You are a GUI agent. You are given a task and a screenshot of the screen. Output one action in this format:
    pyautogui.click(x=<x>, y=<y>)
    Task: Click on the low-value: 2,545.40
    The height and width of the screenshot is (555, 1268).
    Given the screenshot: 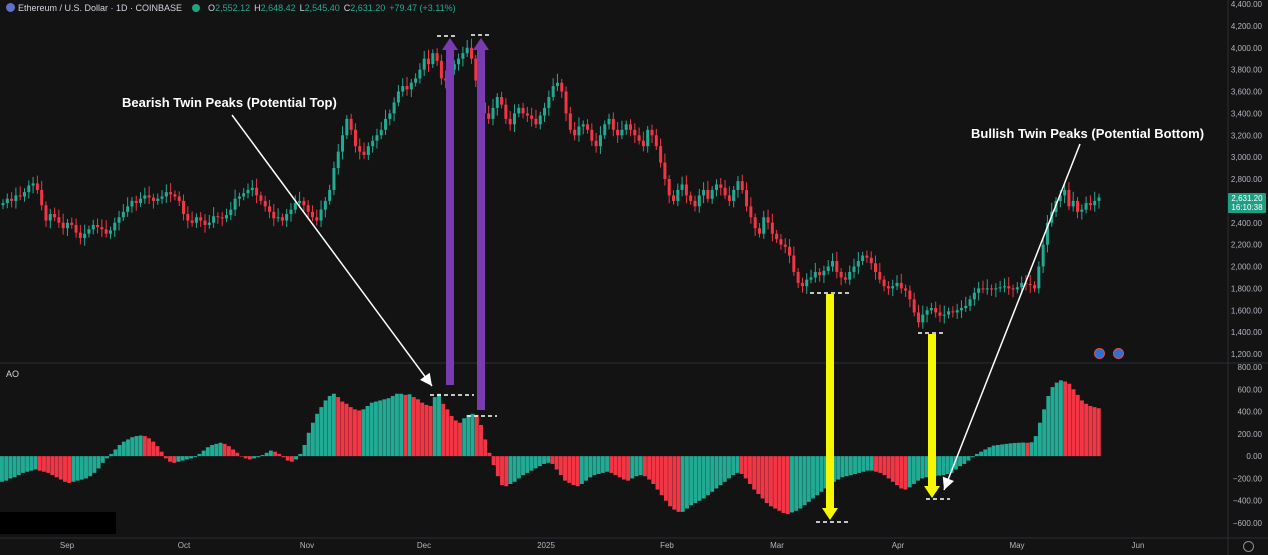 What is the action you would take?
    pyautogui.click(x=322, y=8)
    